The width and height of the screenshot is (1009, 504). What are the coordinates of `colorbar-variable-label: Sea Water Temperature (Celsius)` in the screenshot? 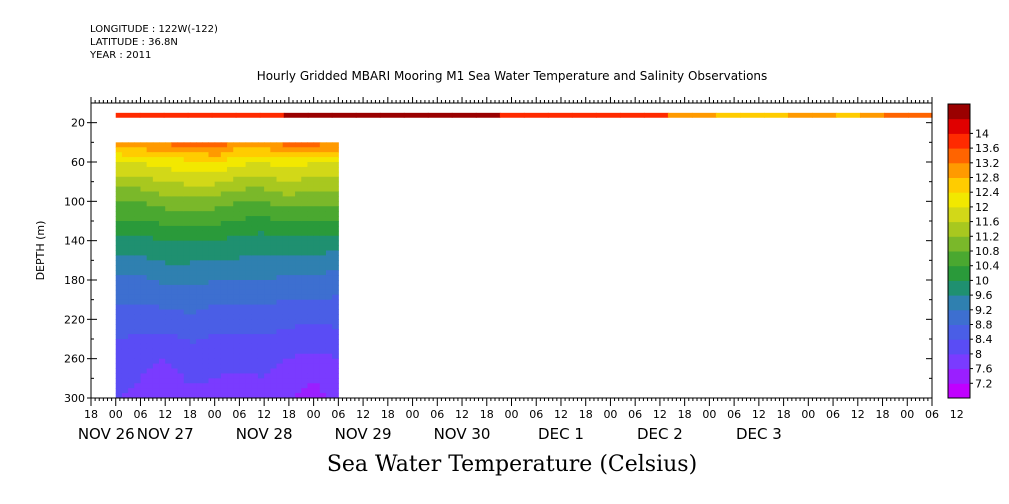 It's located at (512, 464).